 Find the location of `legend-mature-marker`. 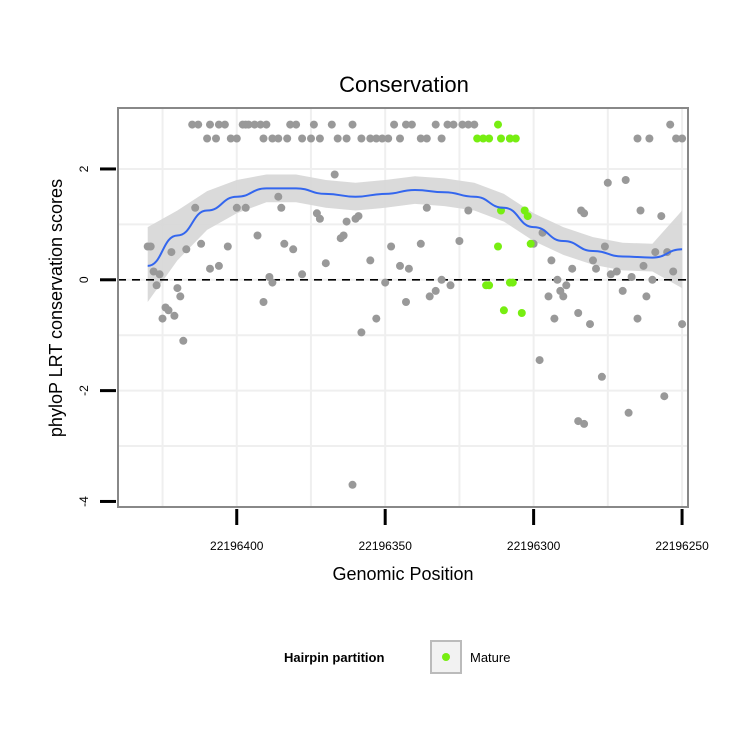

legend-mature-marker is located at coordinates (446, 657).